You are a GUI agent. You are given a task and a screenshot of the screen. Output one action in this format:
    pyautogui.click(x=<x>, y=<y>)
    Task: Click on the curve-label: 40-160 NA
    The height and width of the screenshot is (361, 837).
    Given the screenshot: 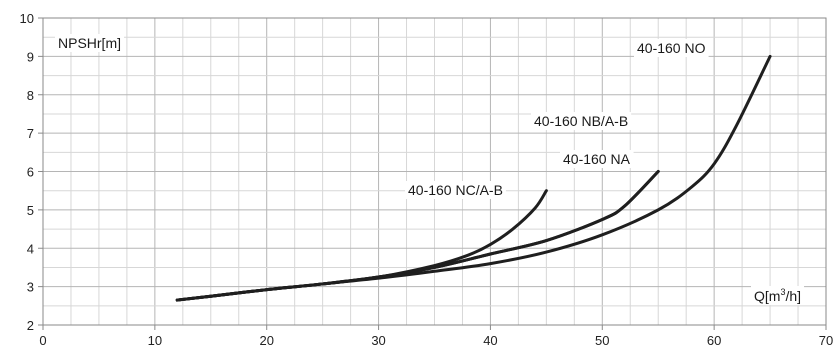 What is the action you would take?
    pyautogui.click(x=597, y=159)
    